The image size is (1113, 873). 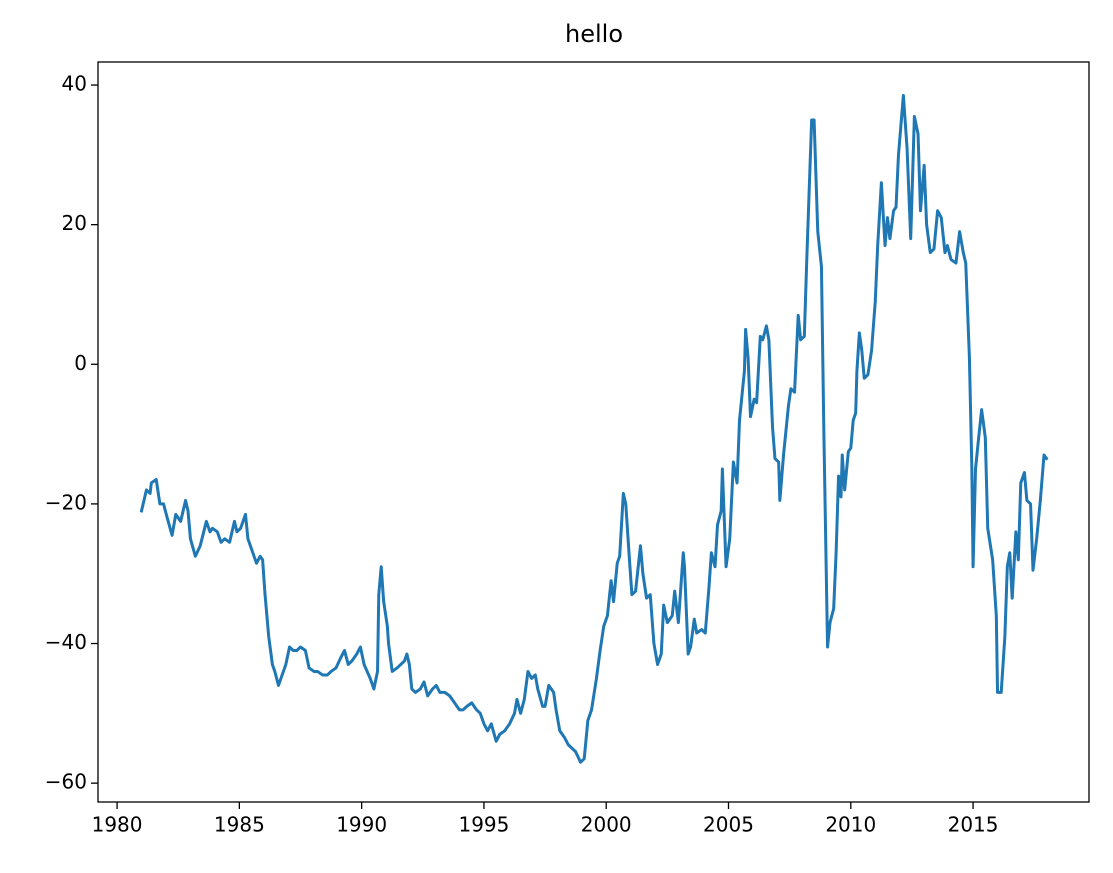 What do you see at coordinates (361, 825) in the screenshot?
I see `x-tick-label: 1990` at bounding box center [361, 825].